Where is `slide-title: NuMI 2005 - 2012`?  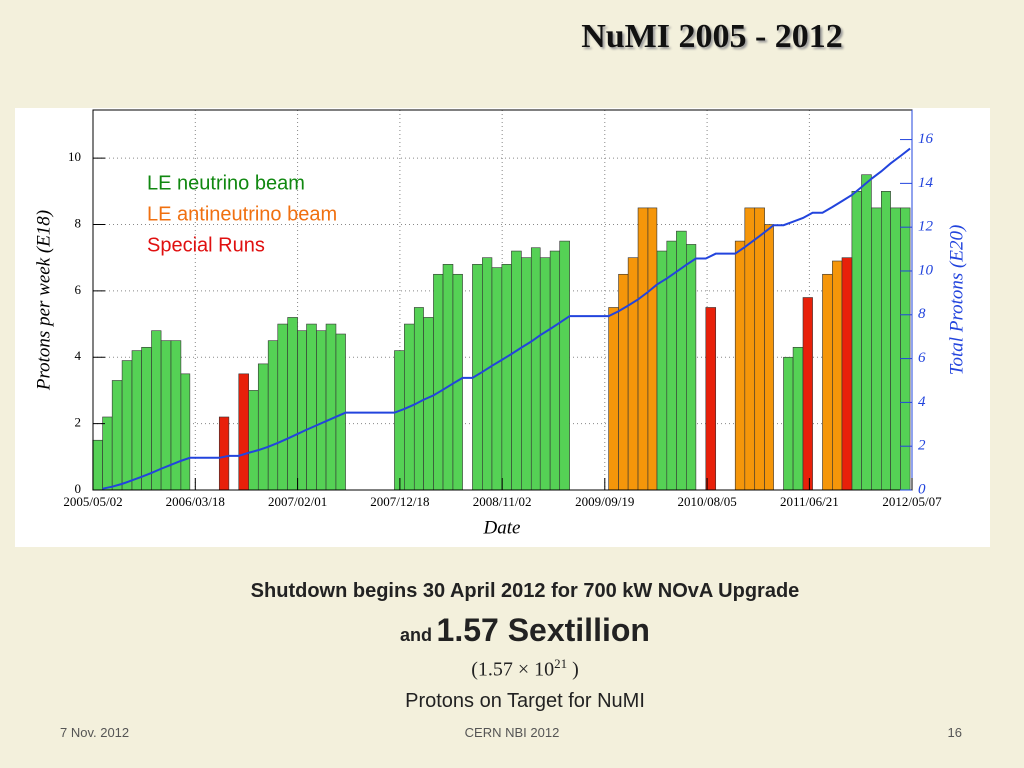 slide-title: NuMI 2005 - 2012 is located at coordinates (712, 36).